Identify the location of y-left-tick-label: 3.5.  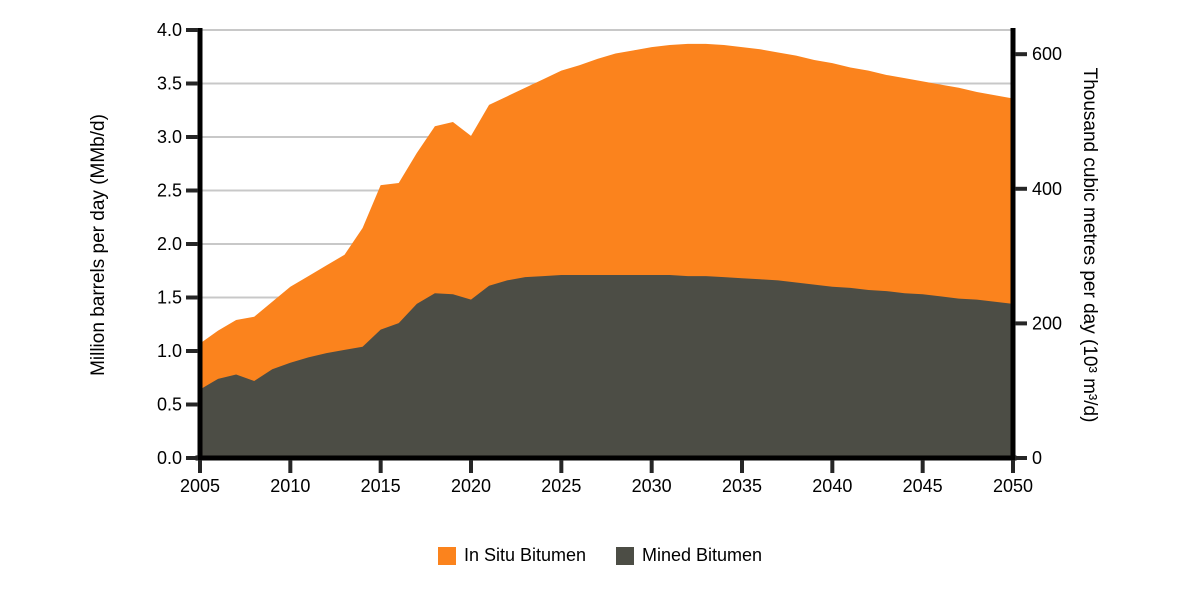
(169, 84).